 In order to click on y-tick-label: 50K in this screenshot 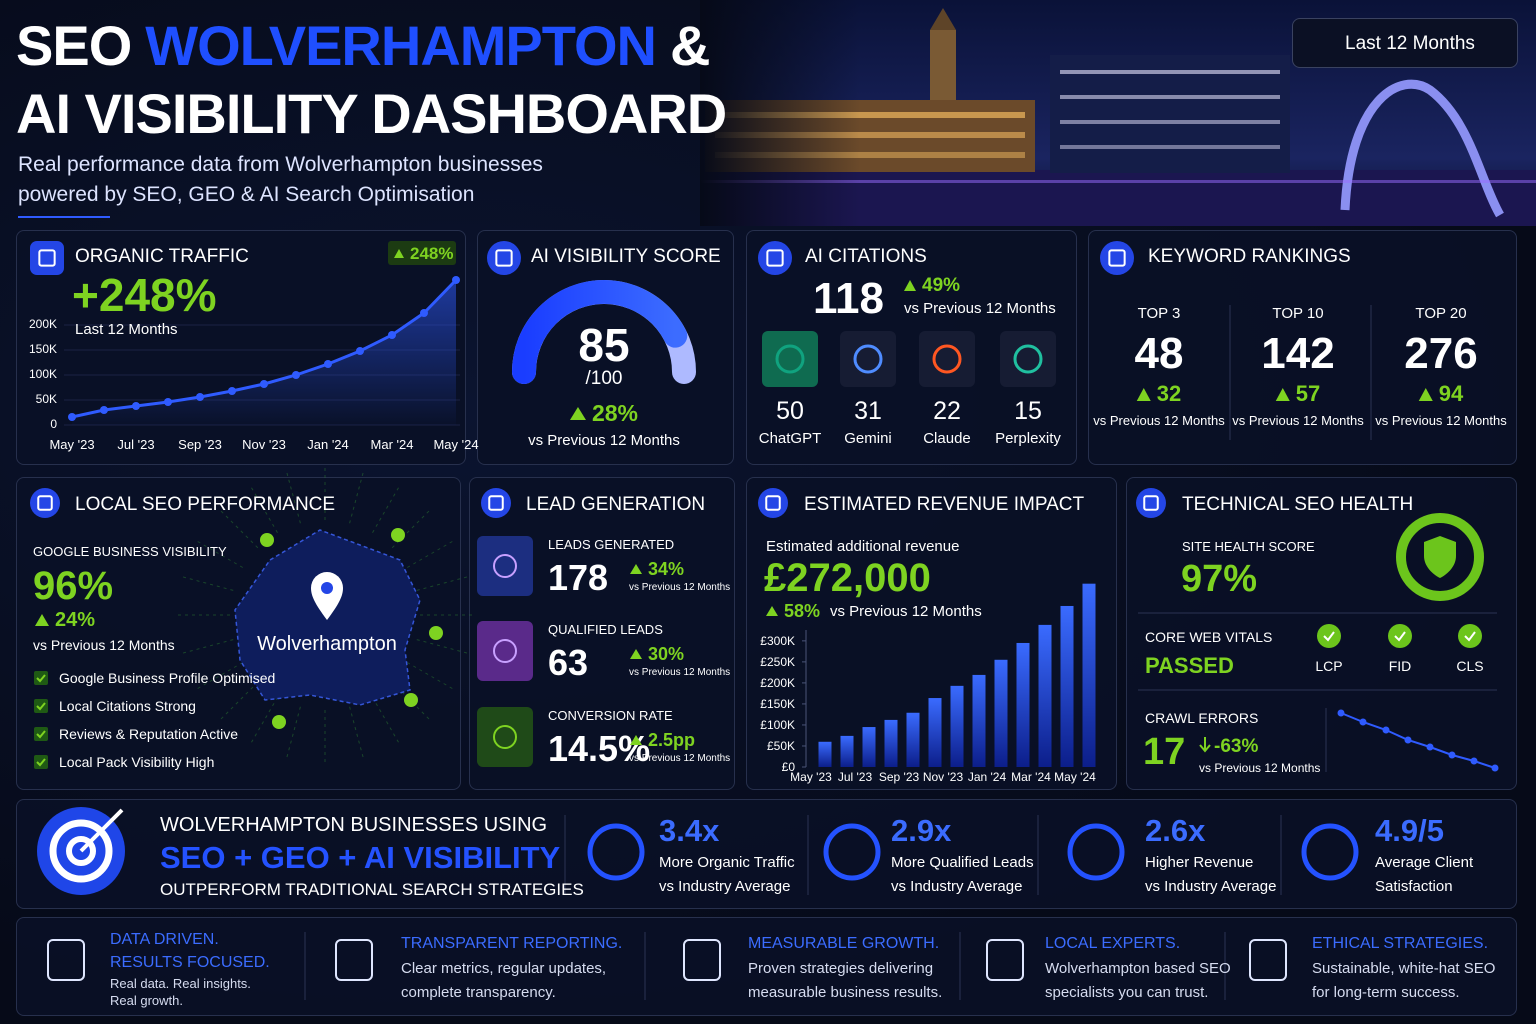, I will do `click(46, 399)`.